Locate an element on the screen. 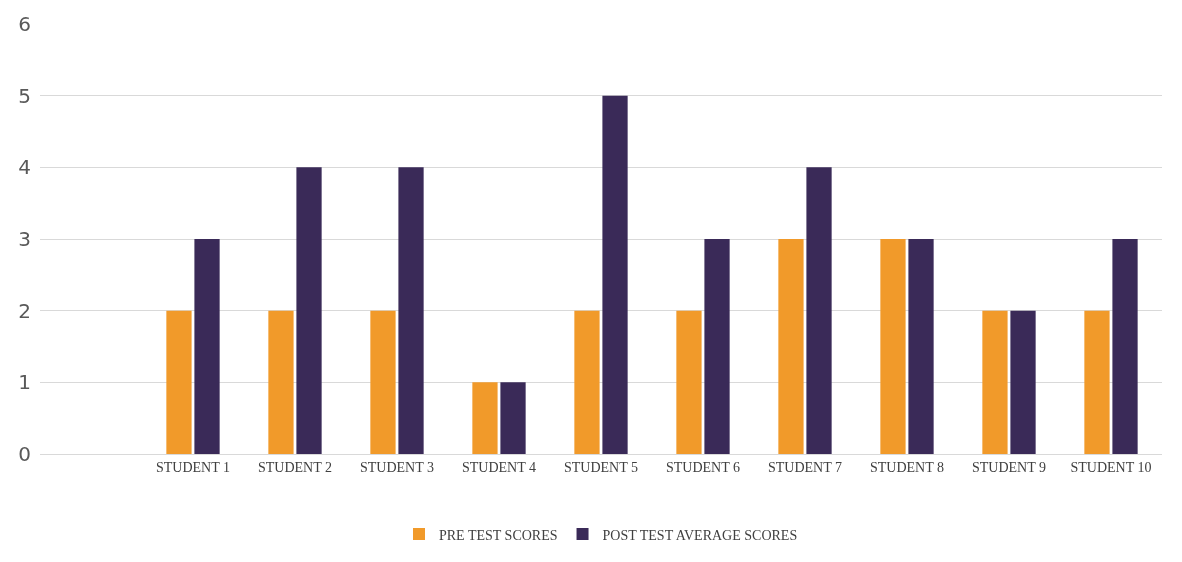 The height and width of the screenshot is (562, 1182). x-tick-label: STUDENT 10 is located at coordinates (1111, 467).